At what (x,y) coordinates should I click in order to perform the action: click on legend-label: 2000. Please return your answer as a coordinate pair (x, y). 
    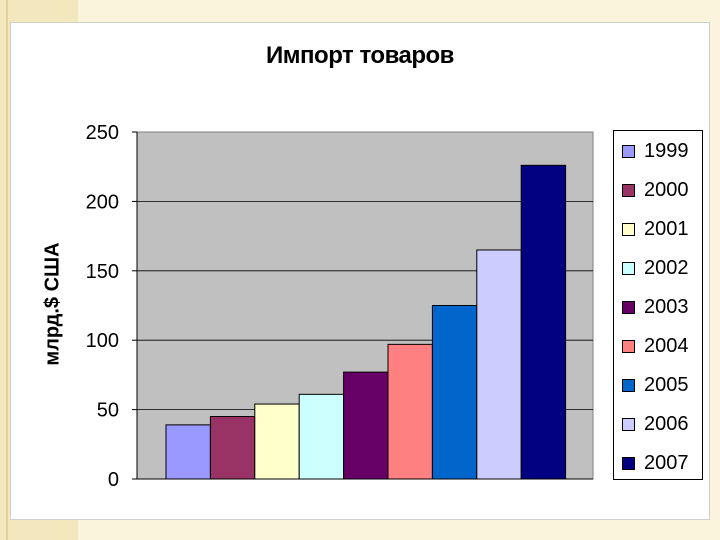
    Looking at the image, I should click on (666, 189).